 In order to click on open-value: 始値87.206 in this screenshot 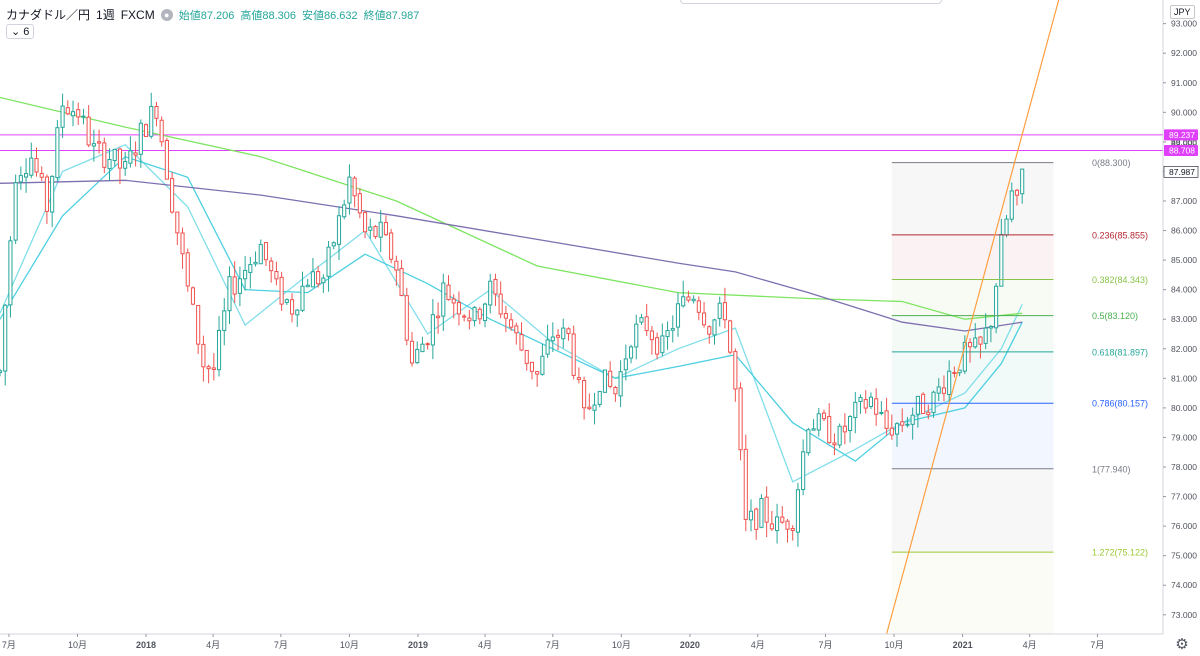, I will do `click(206, 15)`.